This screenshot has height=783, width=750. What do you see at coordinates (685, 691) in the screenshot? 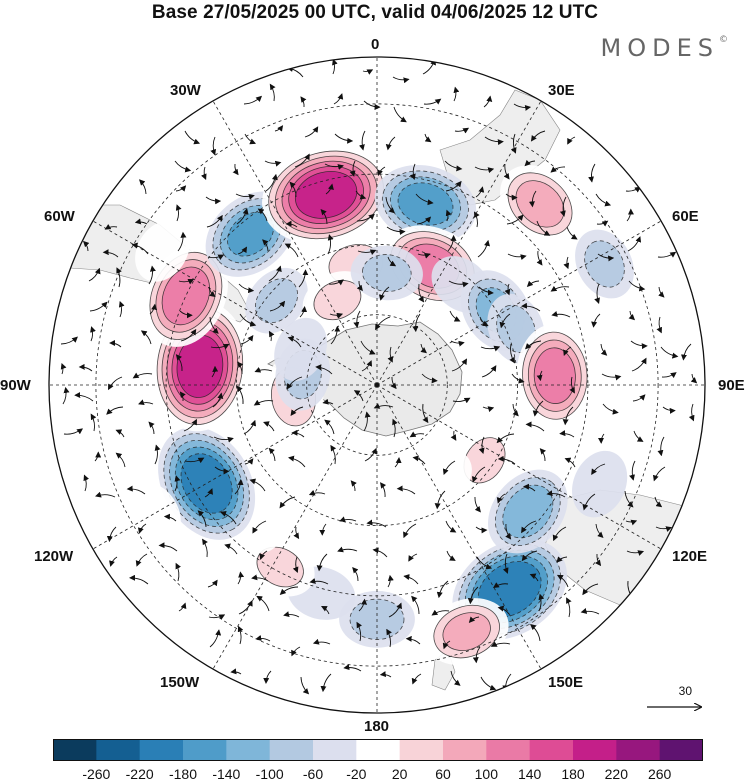
I see `reference-vector-value: 30` at bounding box center [685, 691].